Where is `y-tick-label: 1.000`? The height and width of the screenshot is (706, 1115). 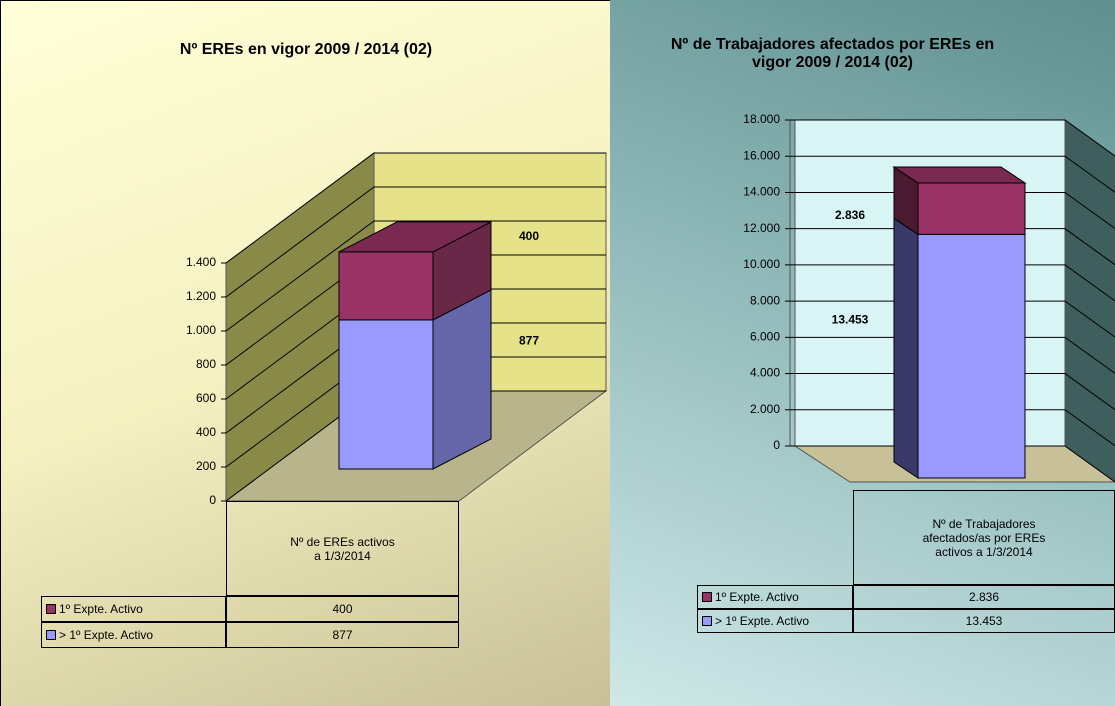
y-tick-label: 1.000 is located at coordinates (201, 330).